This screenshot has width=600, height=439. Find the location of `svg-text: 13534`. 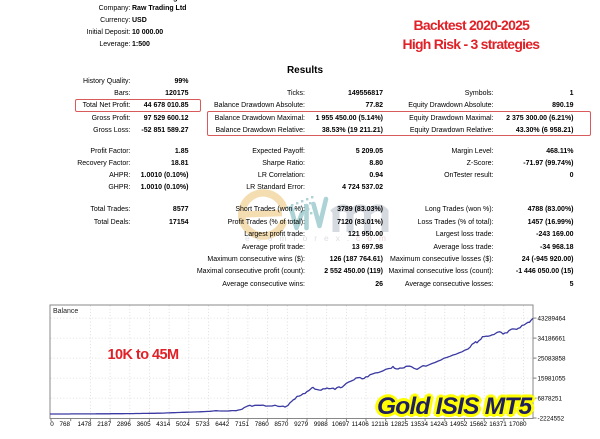

svg-text: 13534 is located at coordinates (419, 424).